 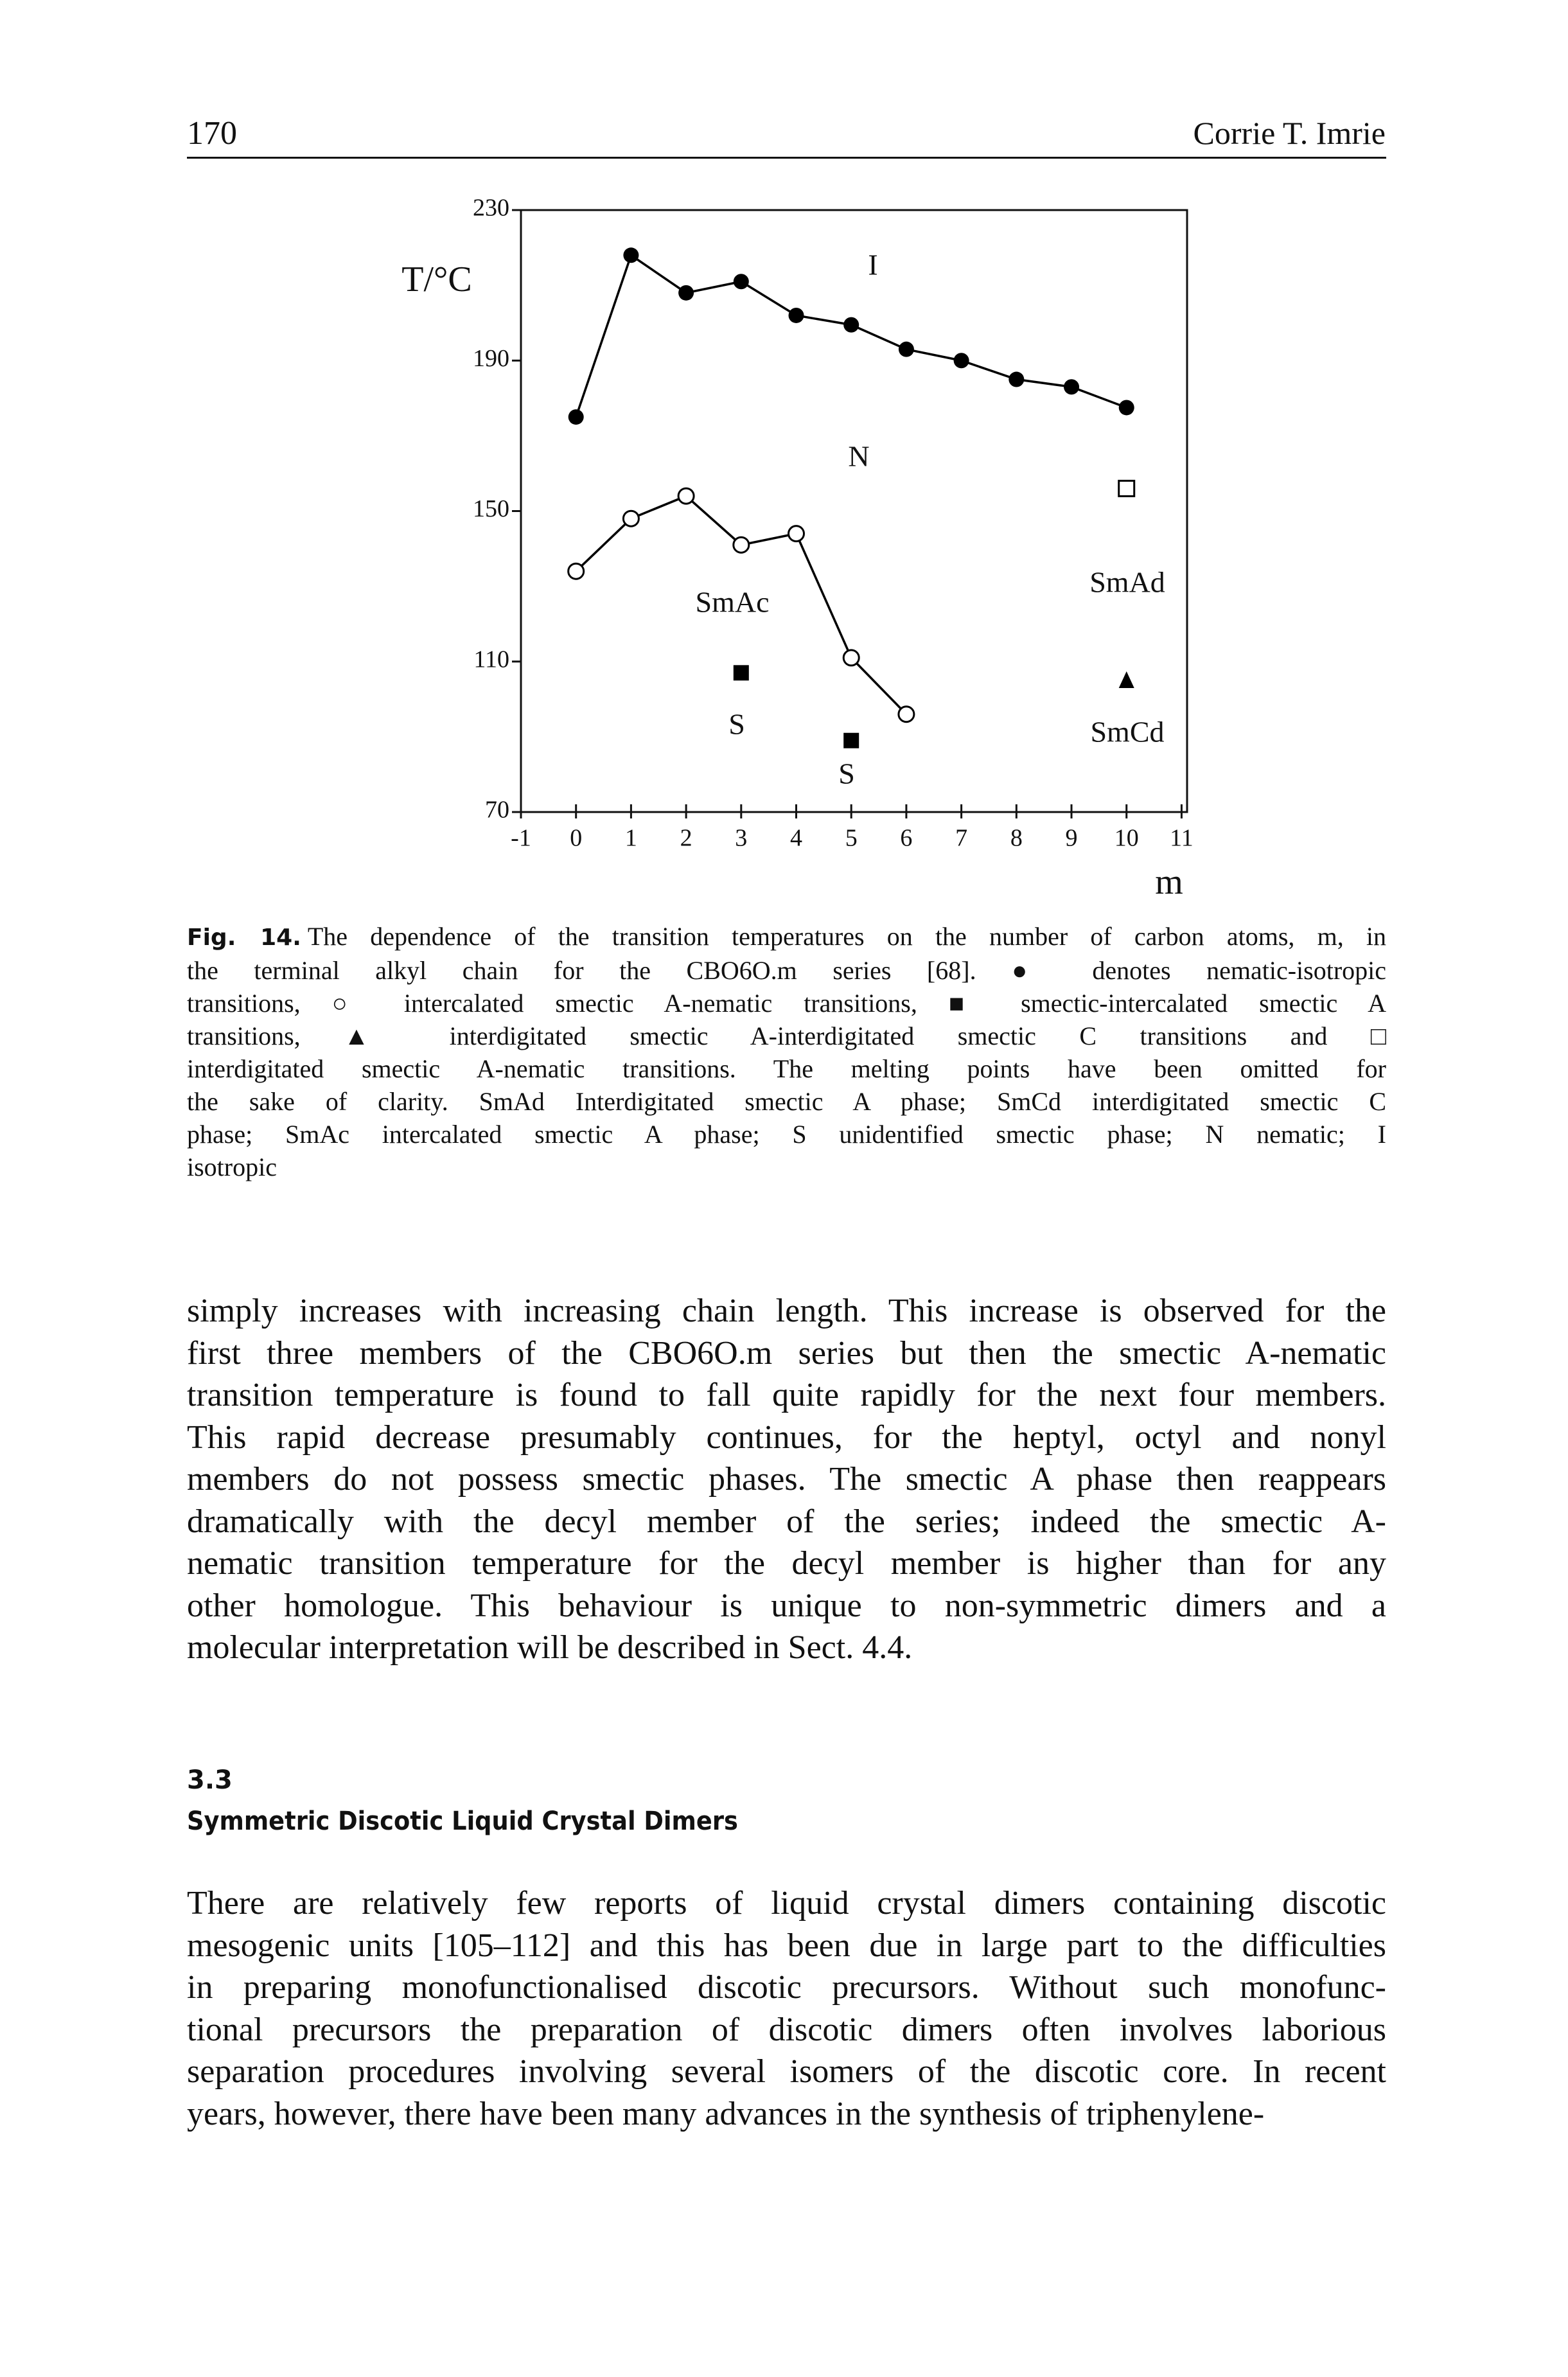 I want to click on x-tick-label: 7, so click(x=961, y=838).